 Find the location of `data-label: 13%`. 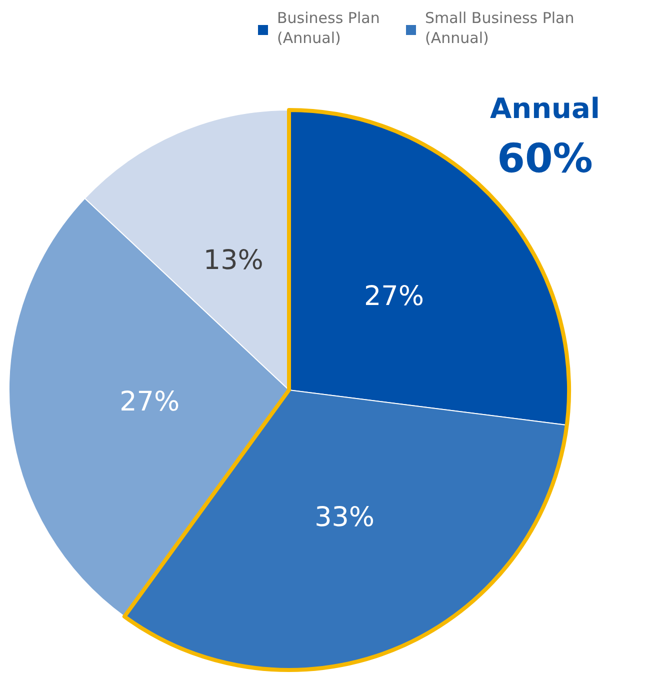

data-label: 13% is located at coordinates (233, 260).